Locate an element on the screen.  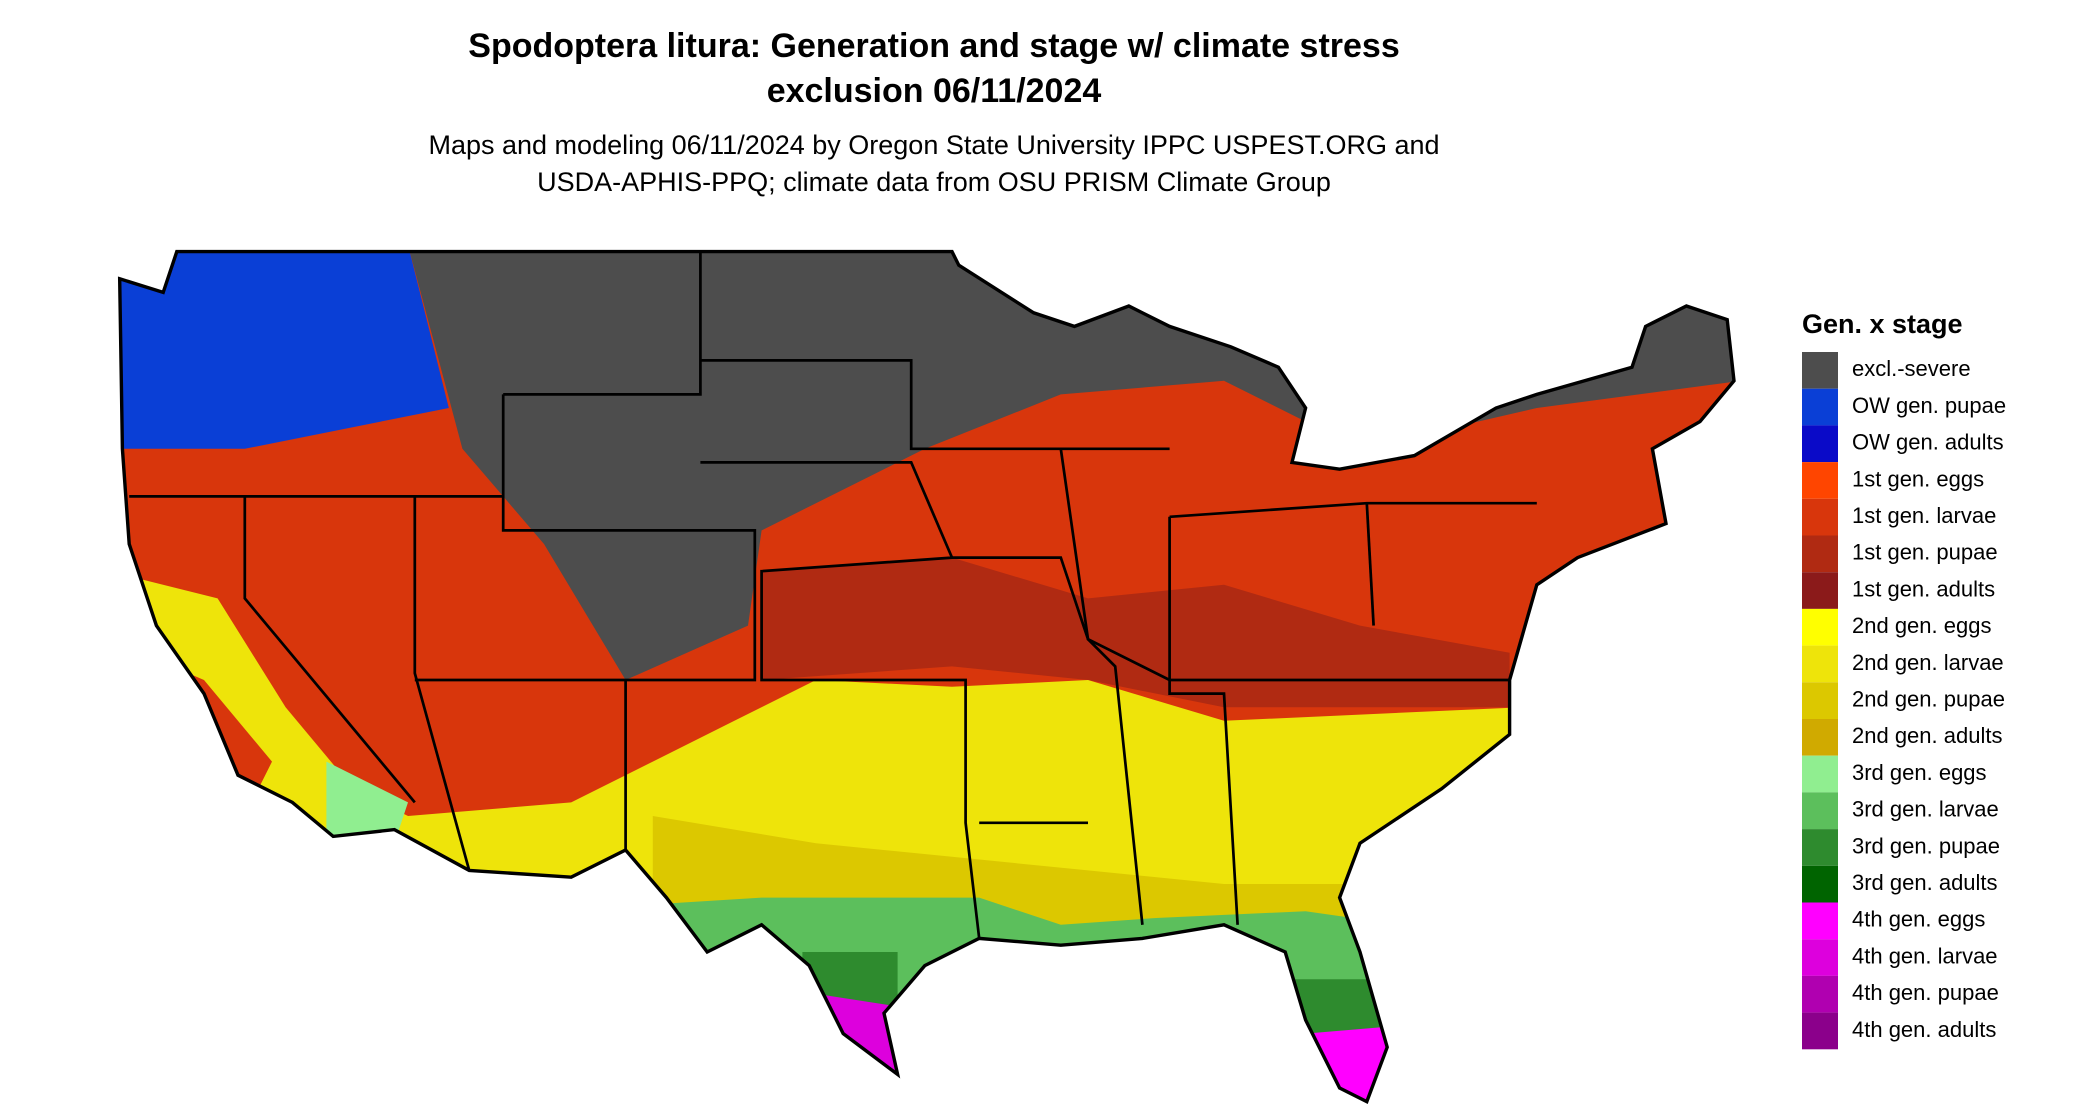
legend-label: OW gen. adults is located at coordinates (1928, 442).